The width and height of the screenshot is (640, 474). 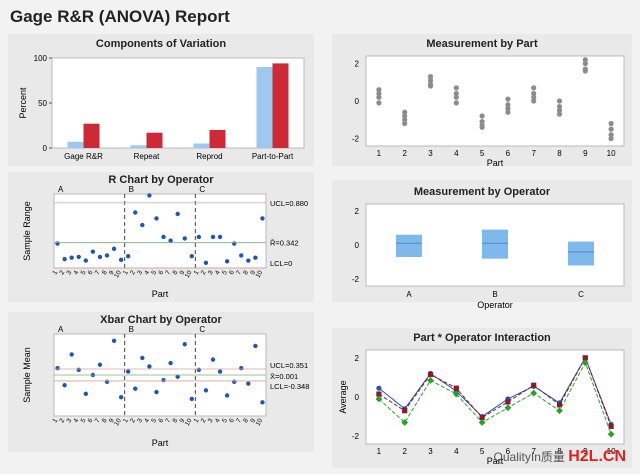 What do you see at coordinates (23, 103) in the screenshot?
I see `y-axis-label: Percent` at bounding box center [23, 103].